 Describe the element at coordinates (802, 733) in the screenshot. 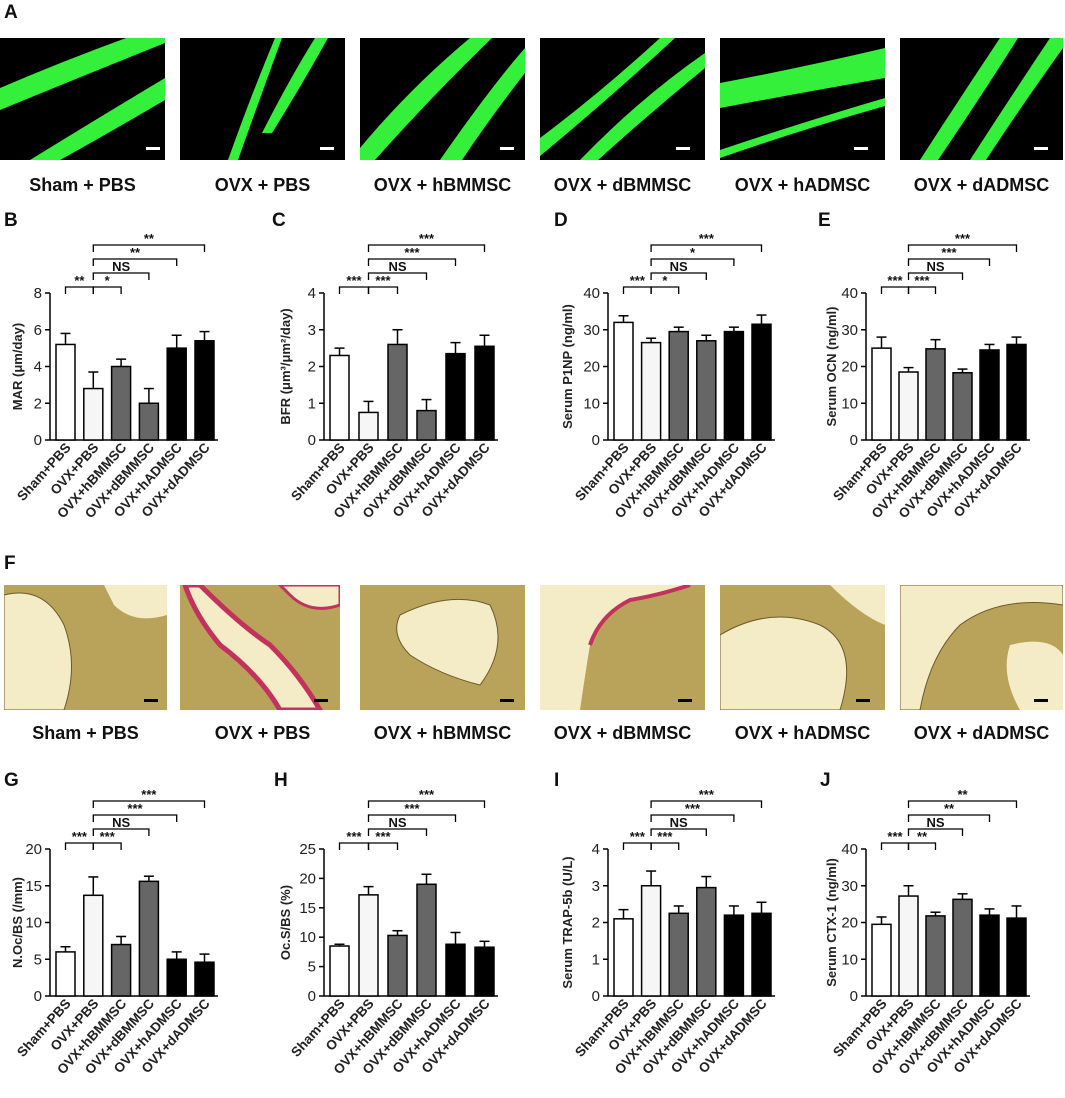

I see `caption-f-ovx-hadmsc: OVX + hADMSC` at that location.